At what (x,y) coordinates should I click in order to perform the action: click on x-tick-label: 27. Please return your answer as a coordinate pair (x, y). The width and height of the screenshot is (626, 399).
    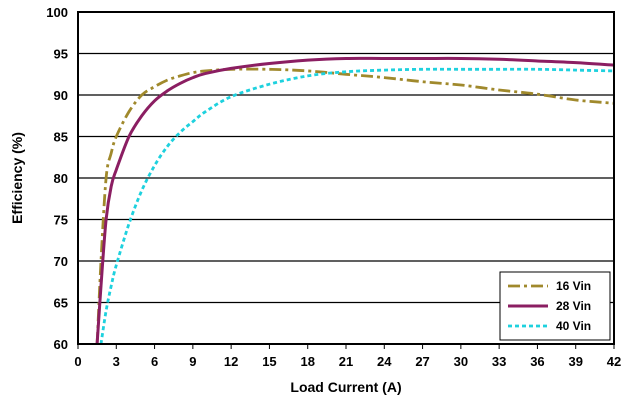
    Looking at the image, I should click on (422, 361).